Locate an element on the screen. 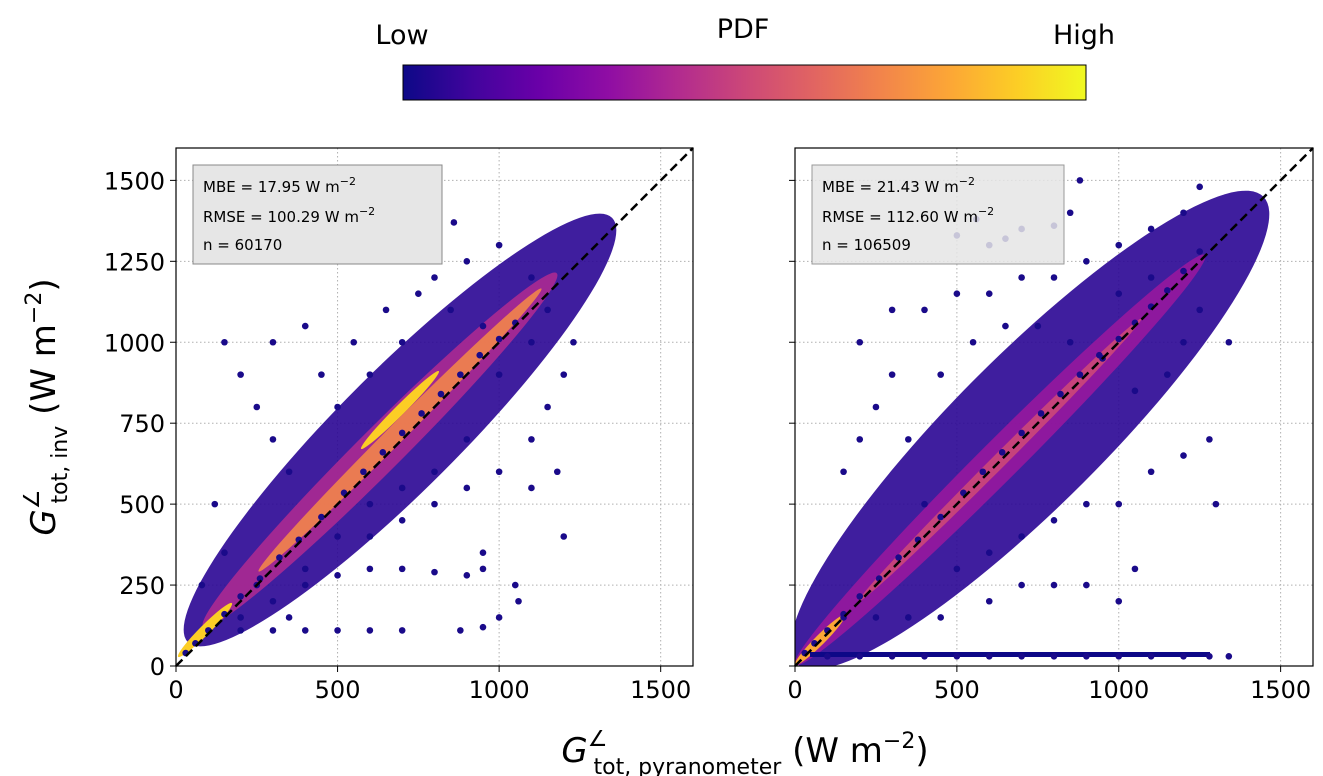  colorbar-high-label: High is located at coordinates (1084, 35).